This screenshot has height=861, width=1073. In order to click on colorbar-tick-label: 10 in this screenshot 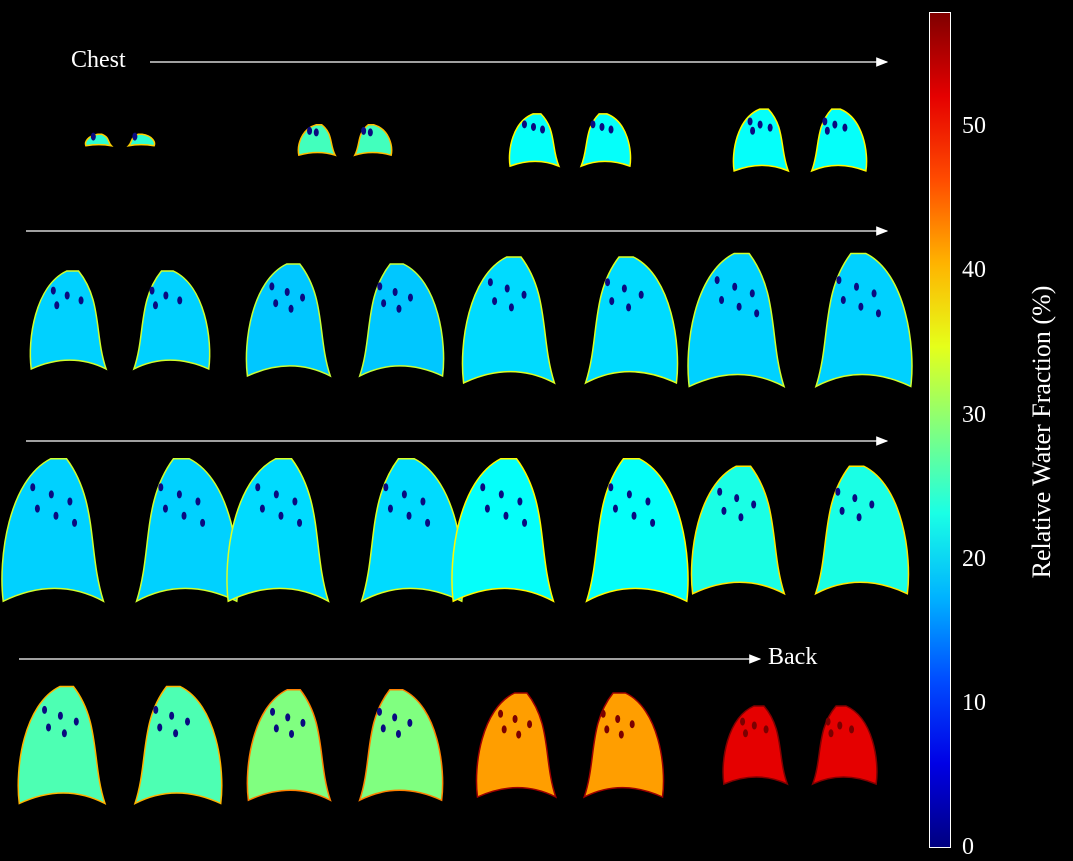, I will do `click(974, 702)`.